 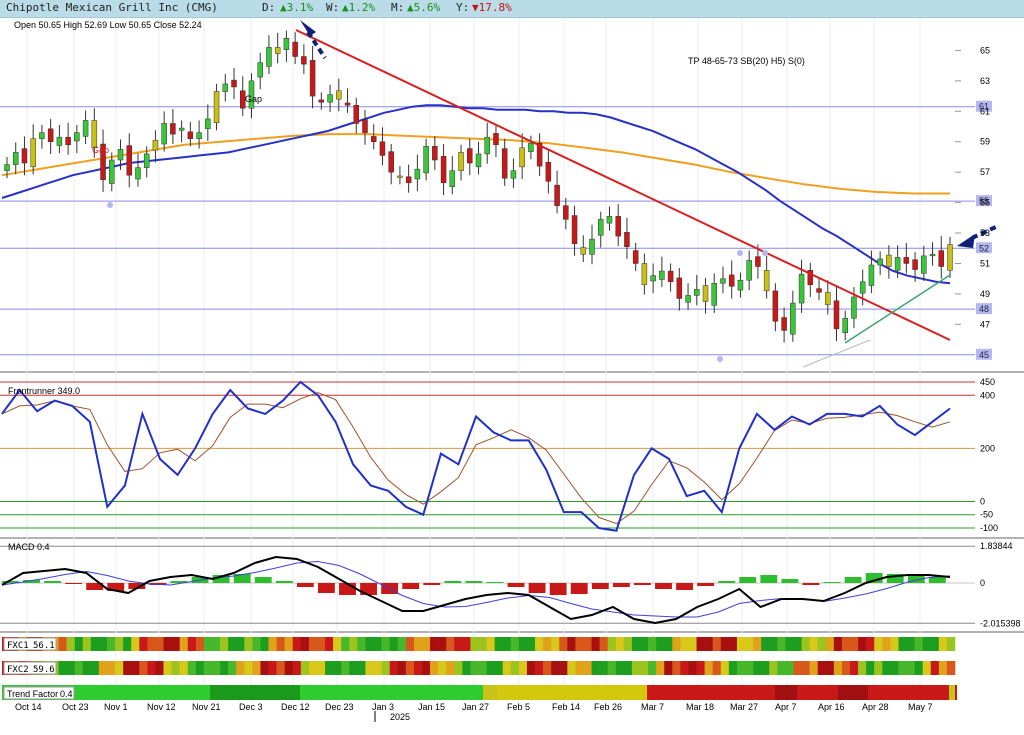 I want to click on macd-label: MACD 0.4, so click(x=29, y=547).